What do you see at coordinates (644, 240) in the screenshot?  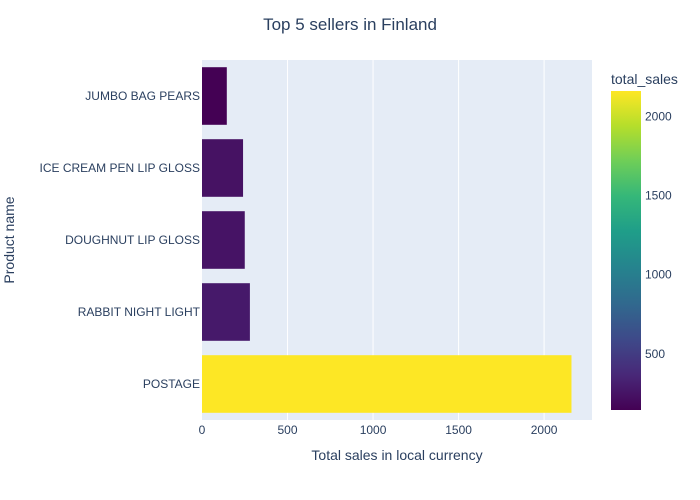 I see `colorbar: total_sales 500 1000 1500 2000` at bounding box center [644, 240].